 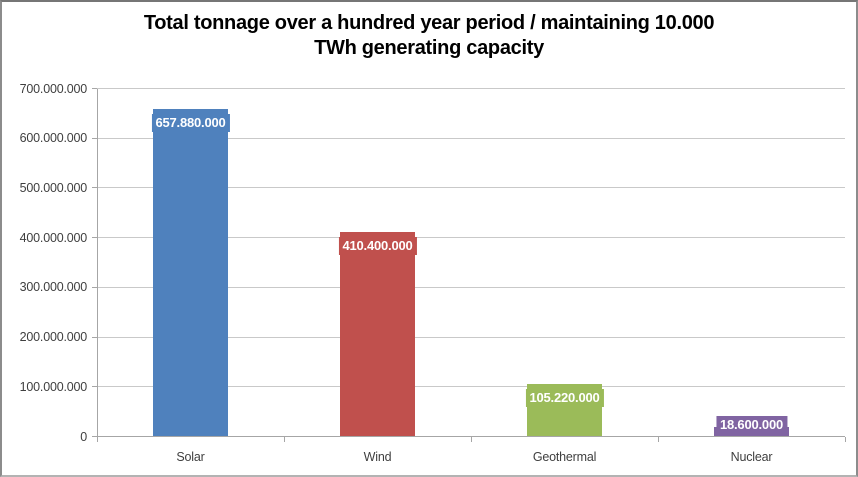 I want to click on y-axis-label: 600.000.000, so click(x=53, y=138).